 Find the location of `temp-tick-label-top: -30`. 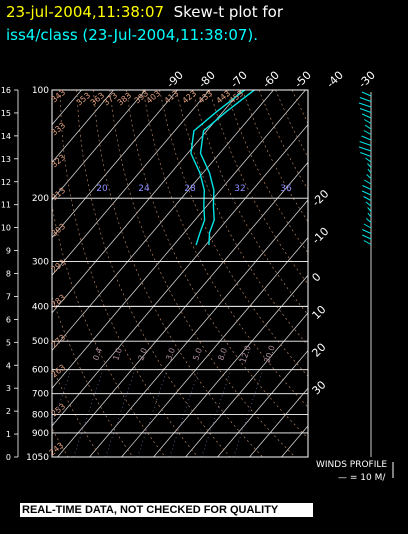

temp-tick-label-top: -30 is located at coordinates (367, 80).